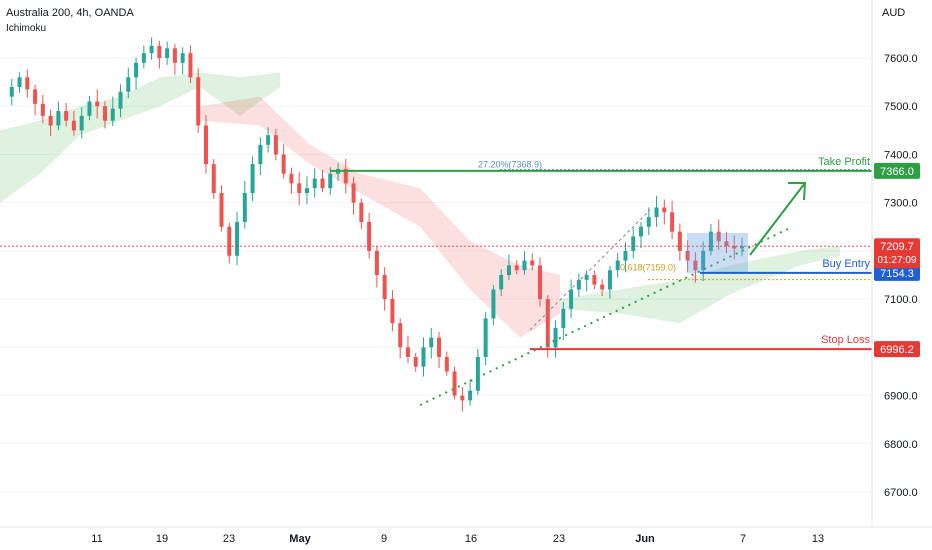  Describe the element at coordinates (901, 300) in the screenshot. I see `y-tick-label: 7100.0` at that location.